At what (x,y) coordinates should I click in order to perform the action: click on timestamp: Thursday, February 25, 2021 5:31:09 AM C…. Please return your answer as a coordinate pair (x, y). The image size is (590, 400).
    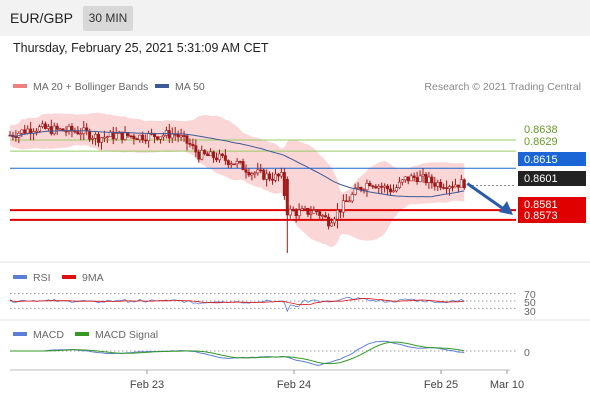
    Looking at the image, I should click on (141, 48).